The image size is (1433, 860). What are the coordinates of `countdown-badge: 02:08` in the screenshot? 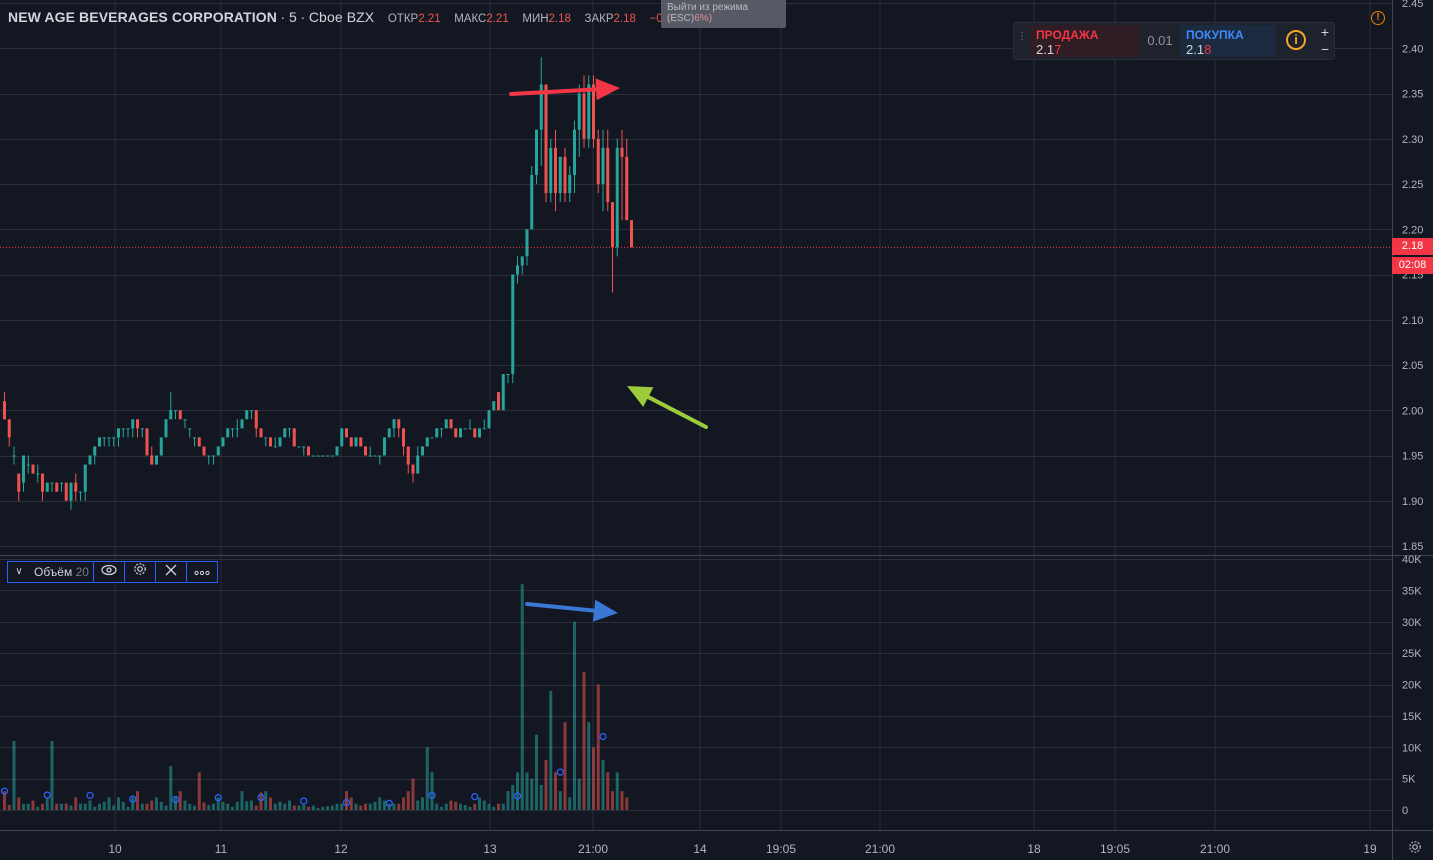 It's located at (1412, 265).